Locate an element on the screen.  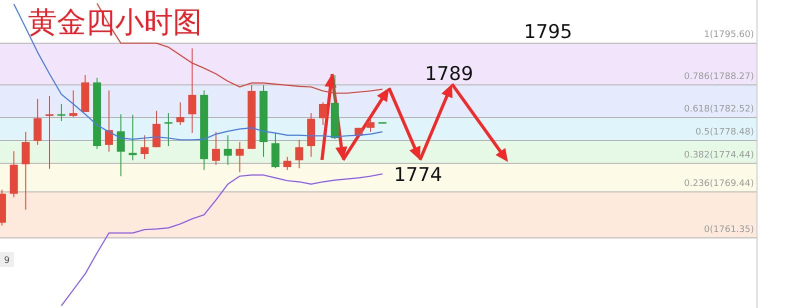
ref-line-label: 0.618(1782.52) is located at coordinates (719, 109).